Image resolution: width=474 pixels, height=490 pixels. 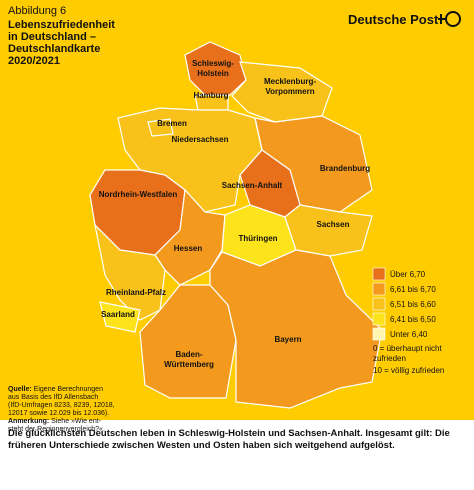 What do you see at coordinates (189, 364) in the screenshot?
I see `region-label: Württemberg` at bounding box center [189, 364].